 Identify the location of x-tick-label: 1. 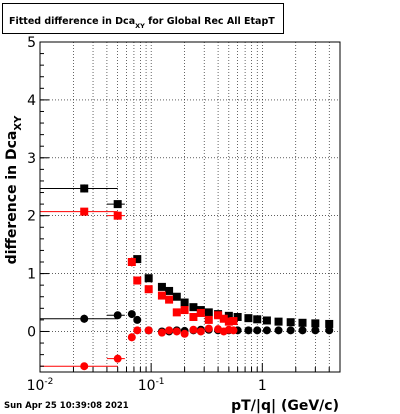
(262, 386).